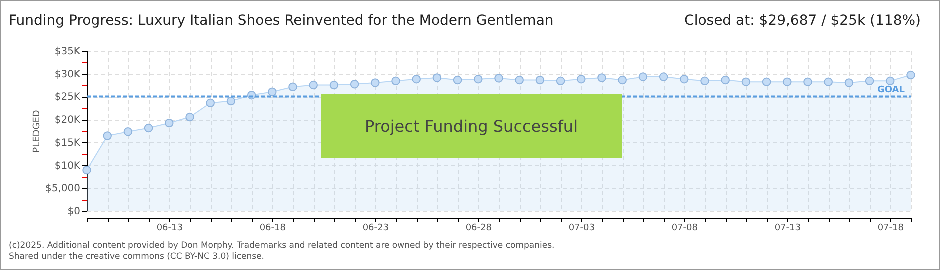  What do you see at coordinates (802, 21) in the screenshot?
I see `chart-subtitle: Closed at: $29,687 / $25k (118%)` at bounding box center [802, 21].